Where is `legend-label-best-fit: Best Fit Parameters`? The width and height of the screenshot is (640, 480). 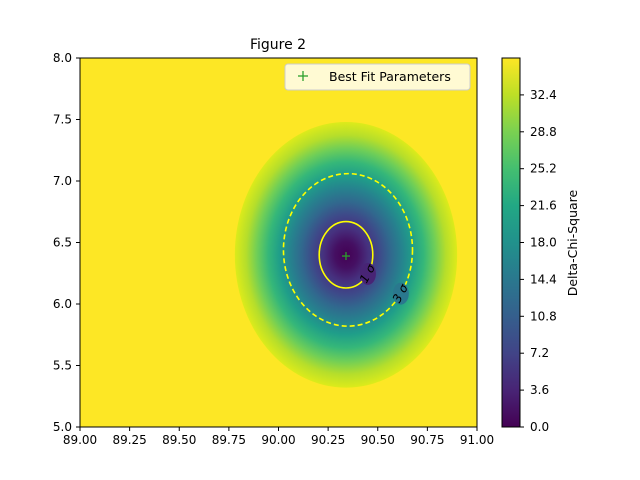
legend-label-best-fit: Best Fit Parameters is located at coordinates (390, 76).